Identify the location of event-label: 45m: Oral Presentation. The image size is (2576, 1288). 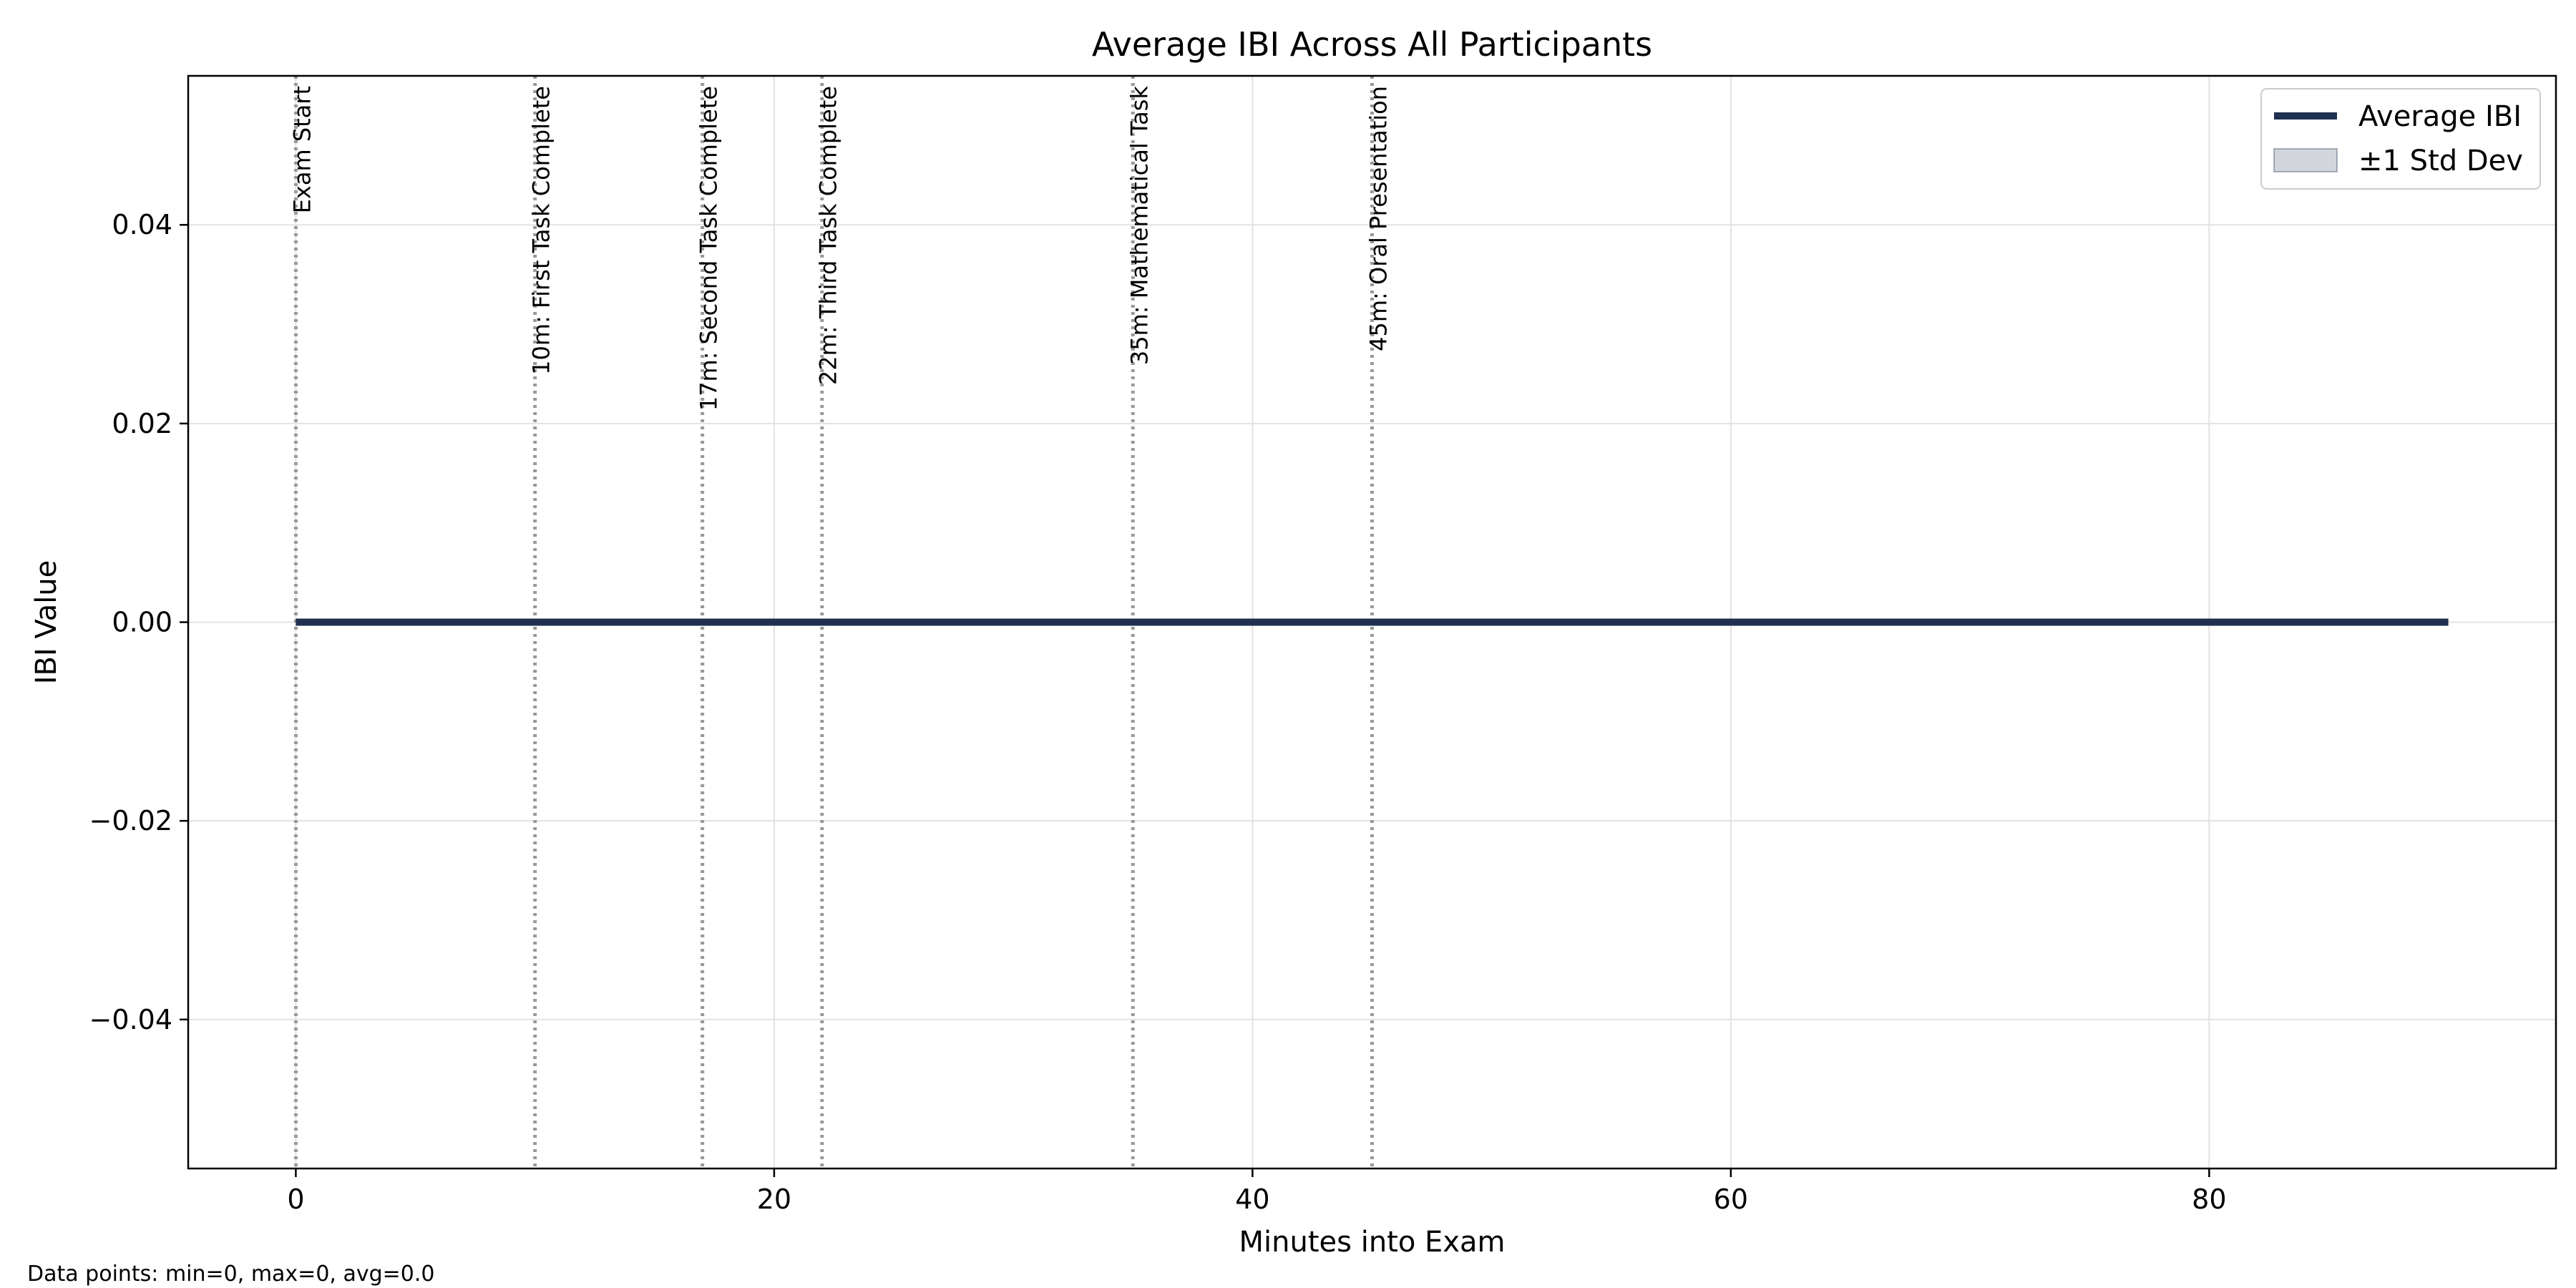
(1378, 218).